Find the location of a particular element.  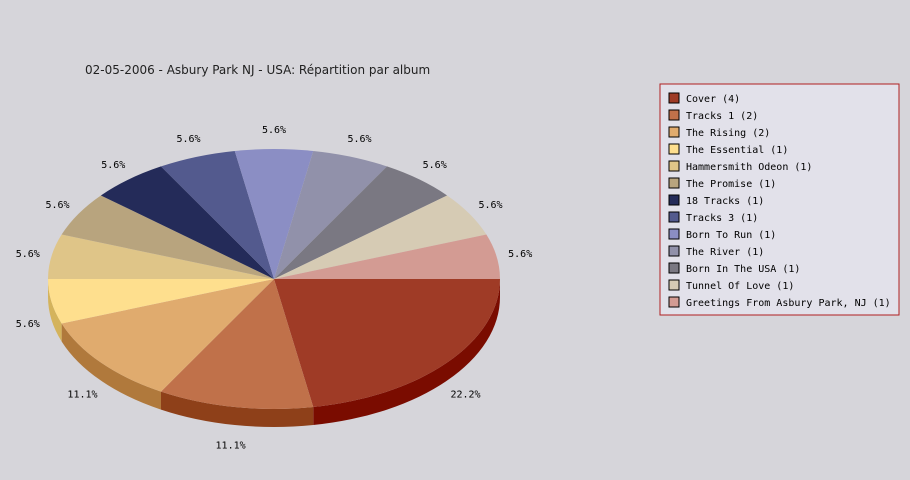

slice-percent-label: 22.2% is located at coordinates (465, 394).